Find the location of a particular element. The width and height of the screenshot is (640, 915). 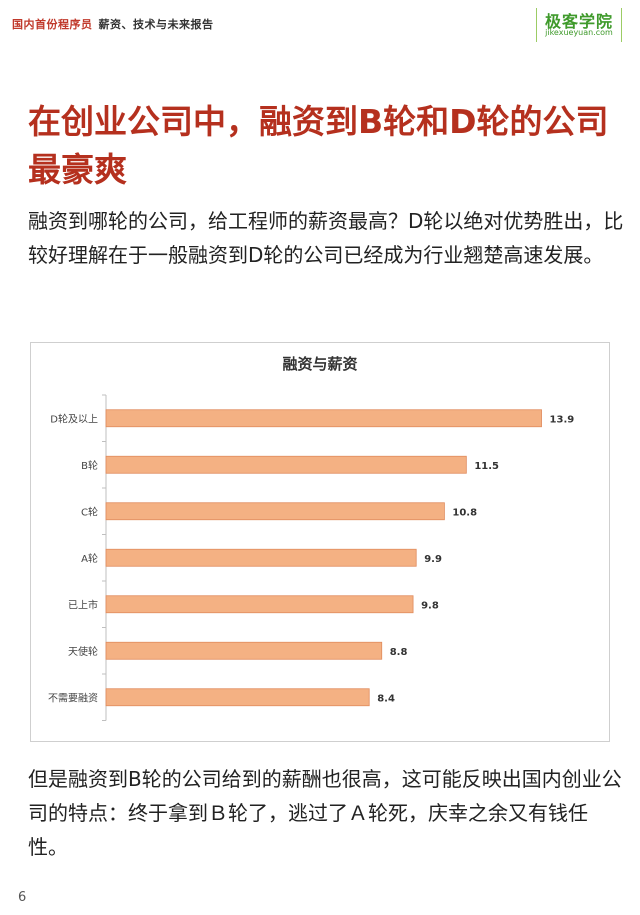

category-label: 已上市 is located at coordinates (83, 604).